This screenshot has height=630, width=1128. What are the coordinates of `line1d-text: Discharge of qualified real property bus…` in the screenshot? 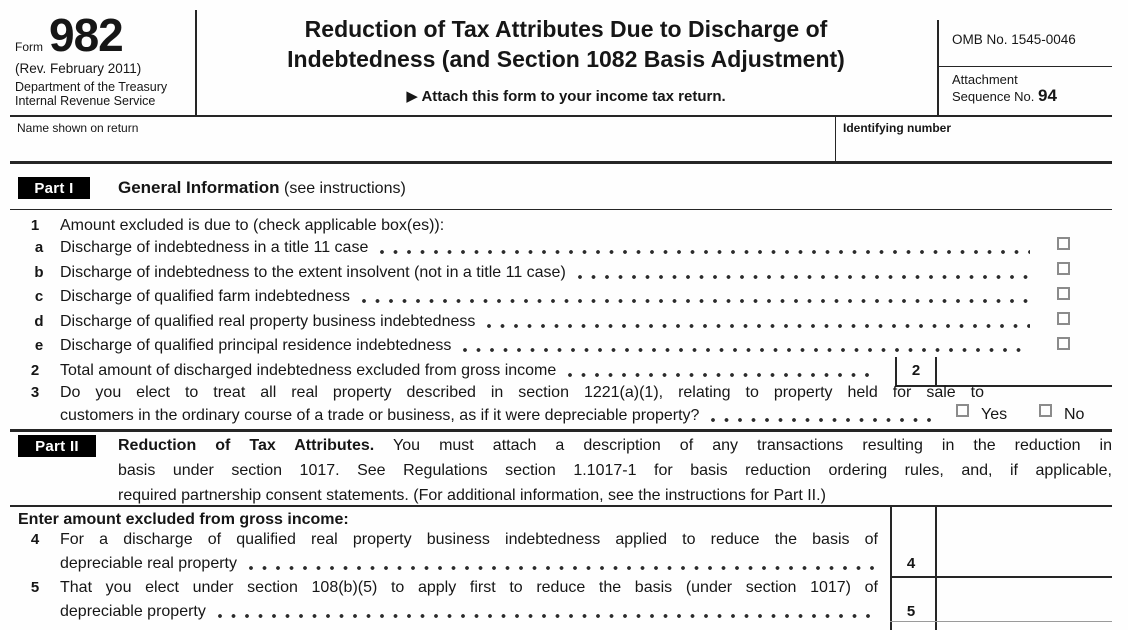 It's located at (268, 321).